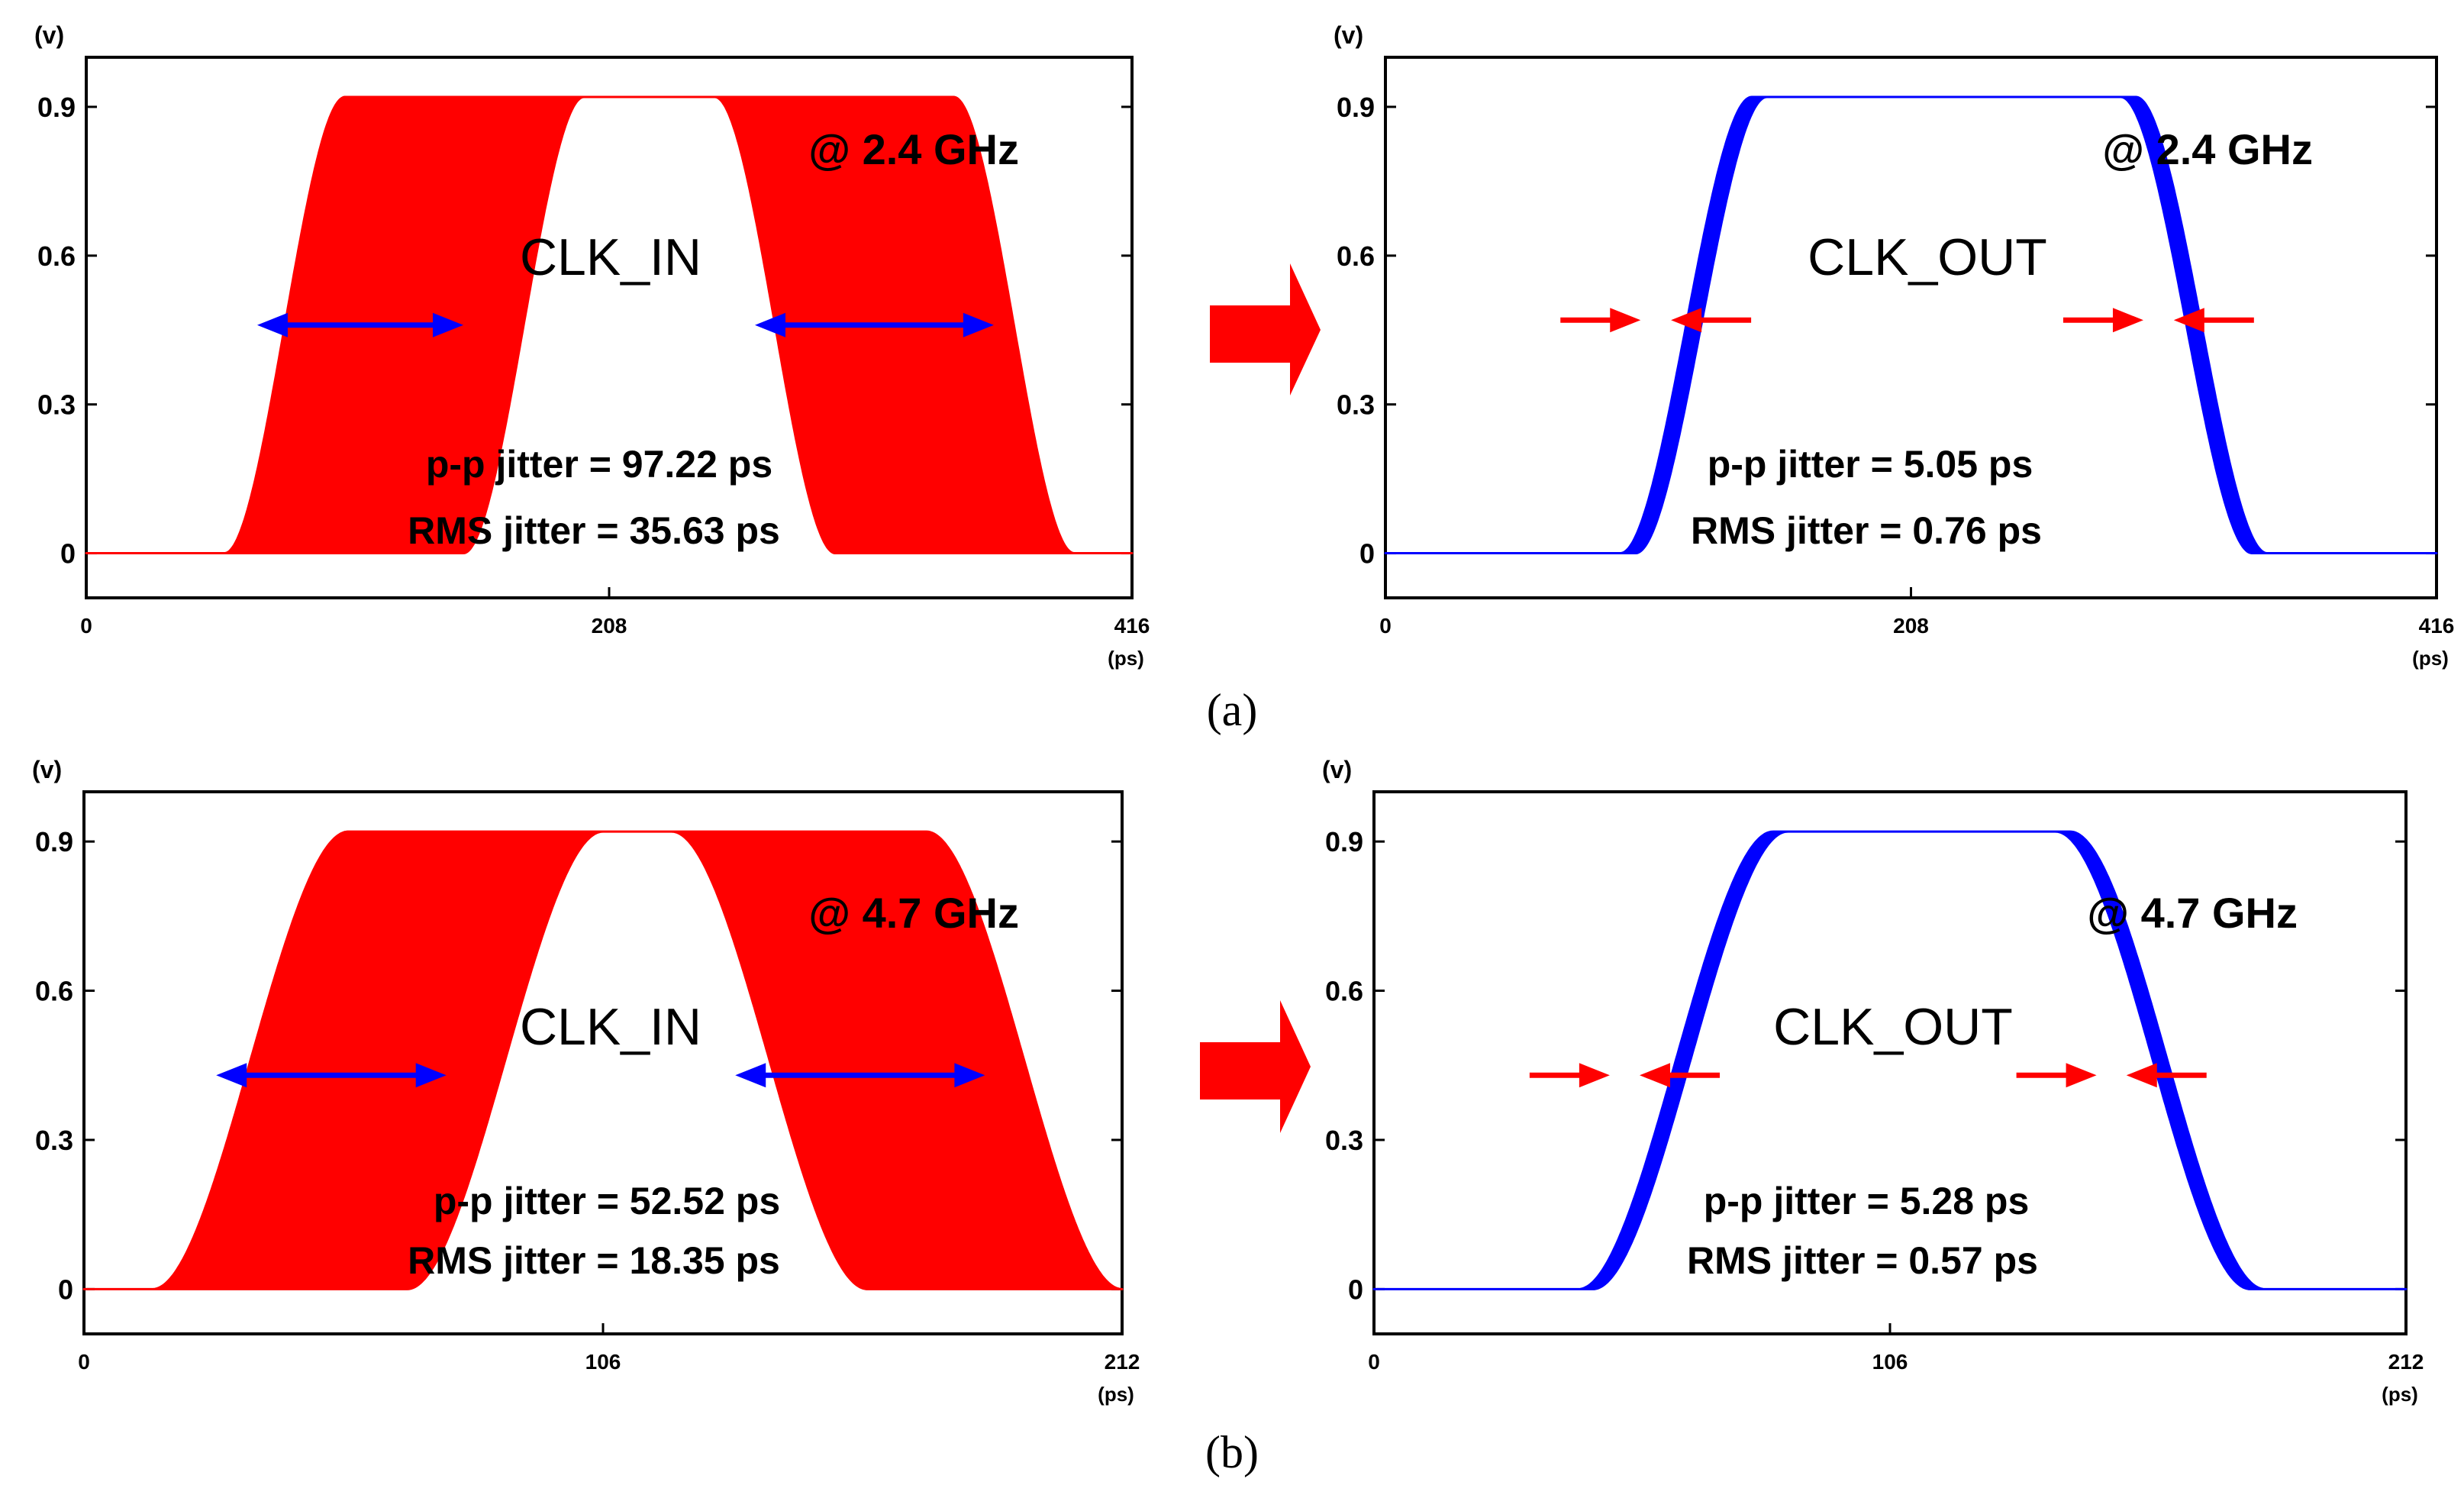  Describe the element at coordinates (607, 1201) in the screenshot. I see `pp-jitter-label: p-p jitter = 52.52 ps` at that location.